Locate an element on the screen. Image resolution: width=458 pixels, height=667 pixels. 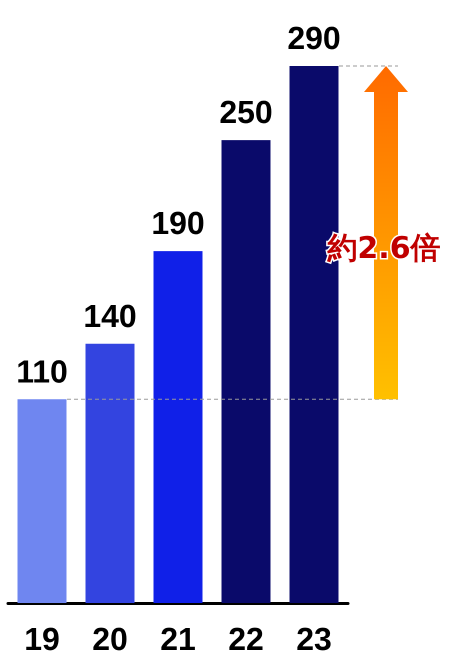
data-label: 290 is located at coordinates (314, 38).